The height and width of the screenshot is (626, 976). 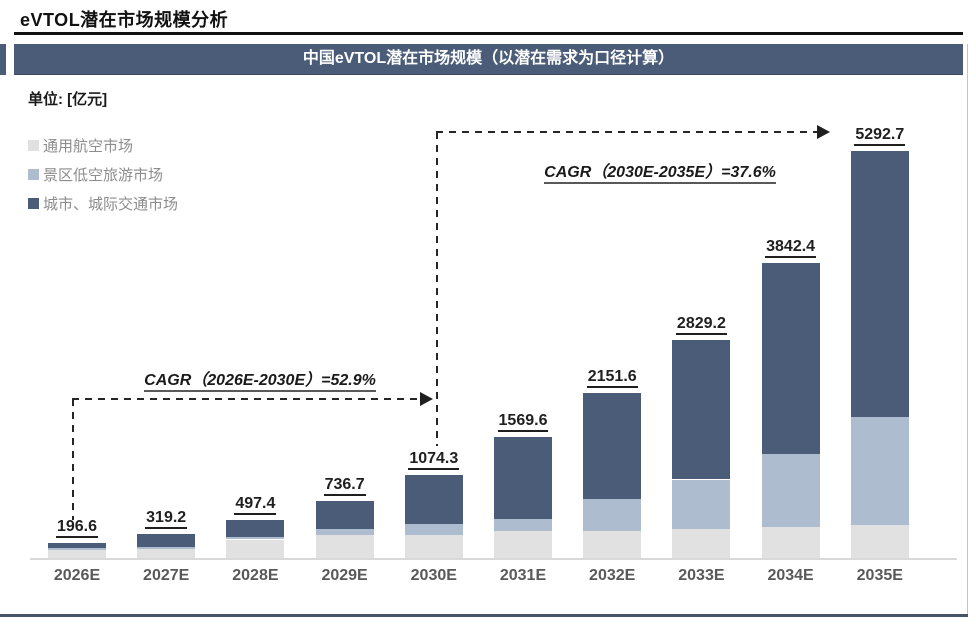 I want to click on bar-value-label: 736.7, so click(x=345, y=486).